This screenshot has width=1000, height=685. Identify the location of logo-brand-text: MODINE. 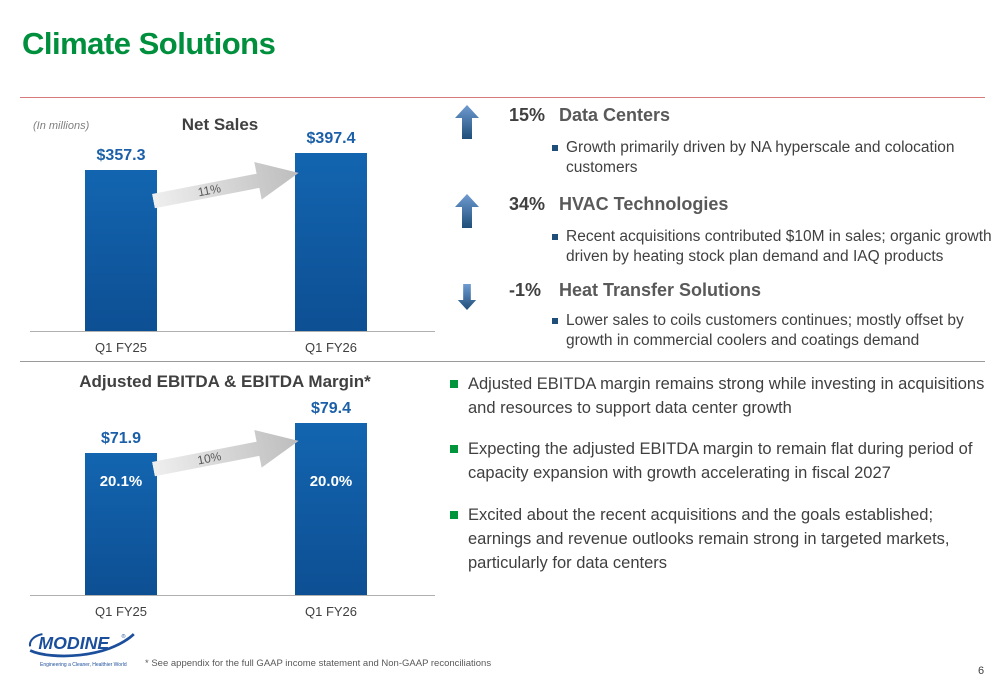
(74, 643).